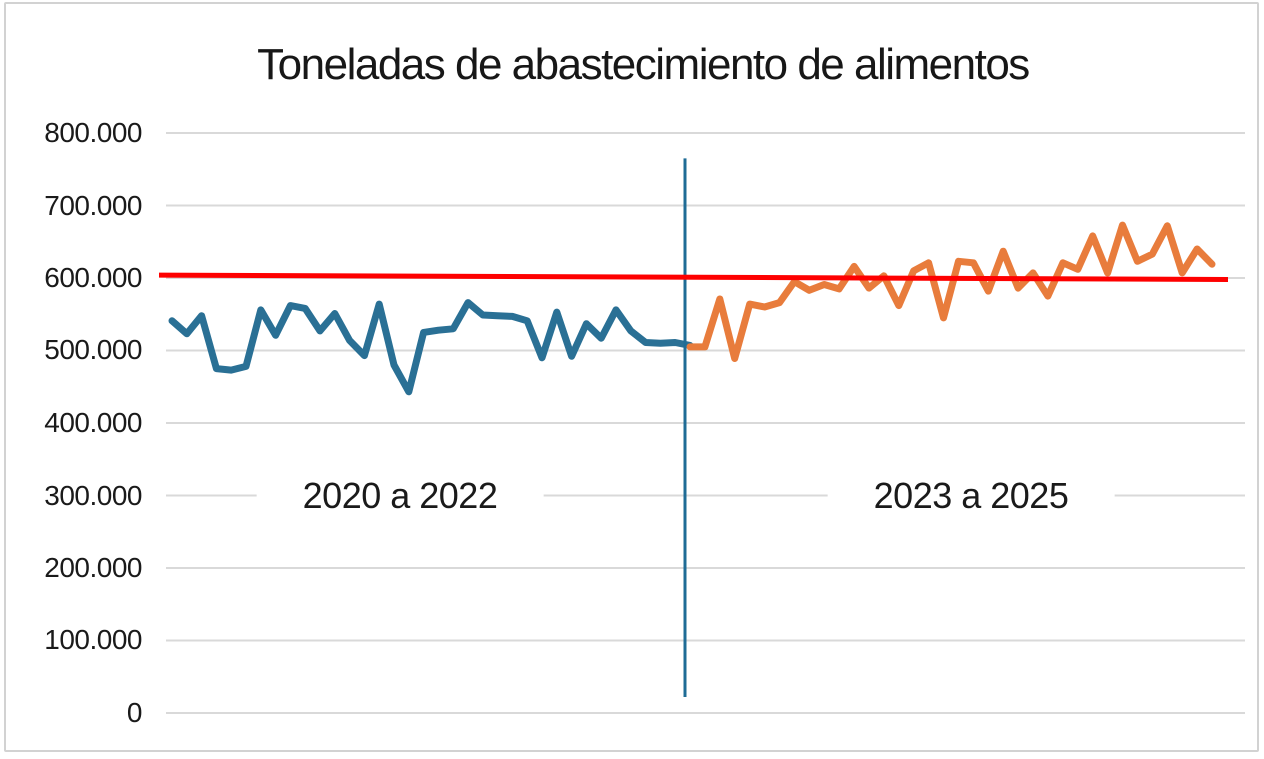  Describe the element at coordinates (134, 712) in the screenshot. I see `y-axis-tick-0: 0` at that location.